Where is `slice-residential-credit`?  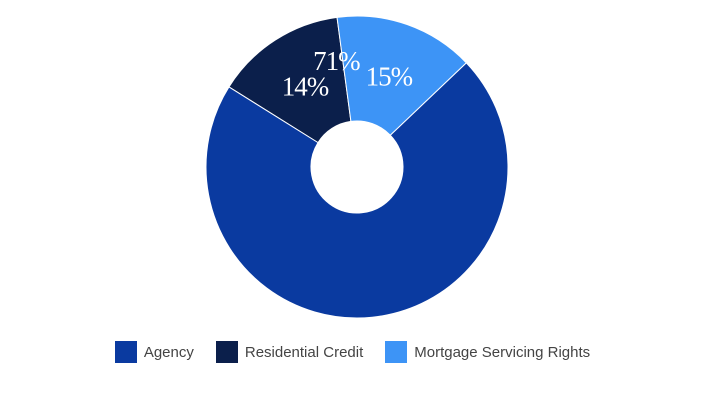
slice-residential-credit is located at coordinates (290, 80).